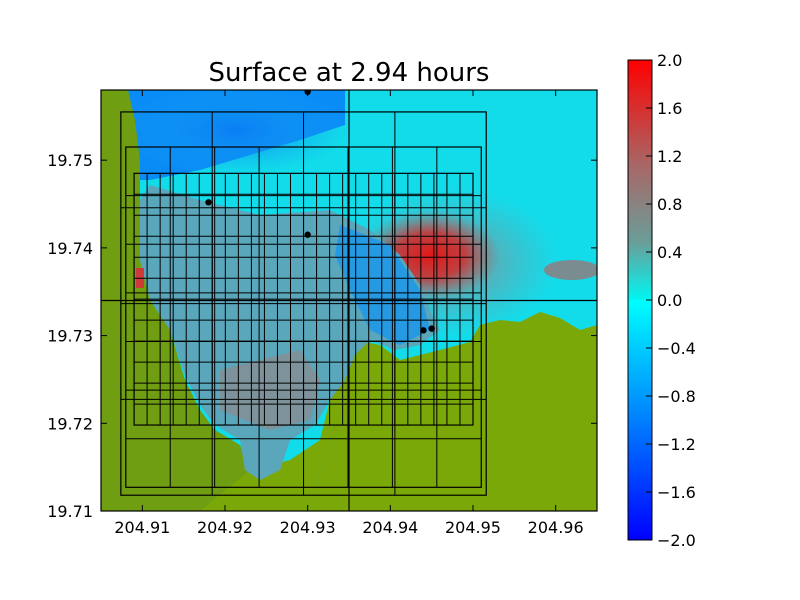 Image resolution: width=800 pixels, height=600 pixels. I want to click on colorbar-tick-label: 0.4, so click(669, 252).